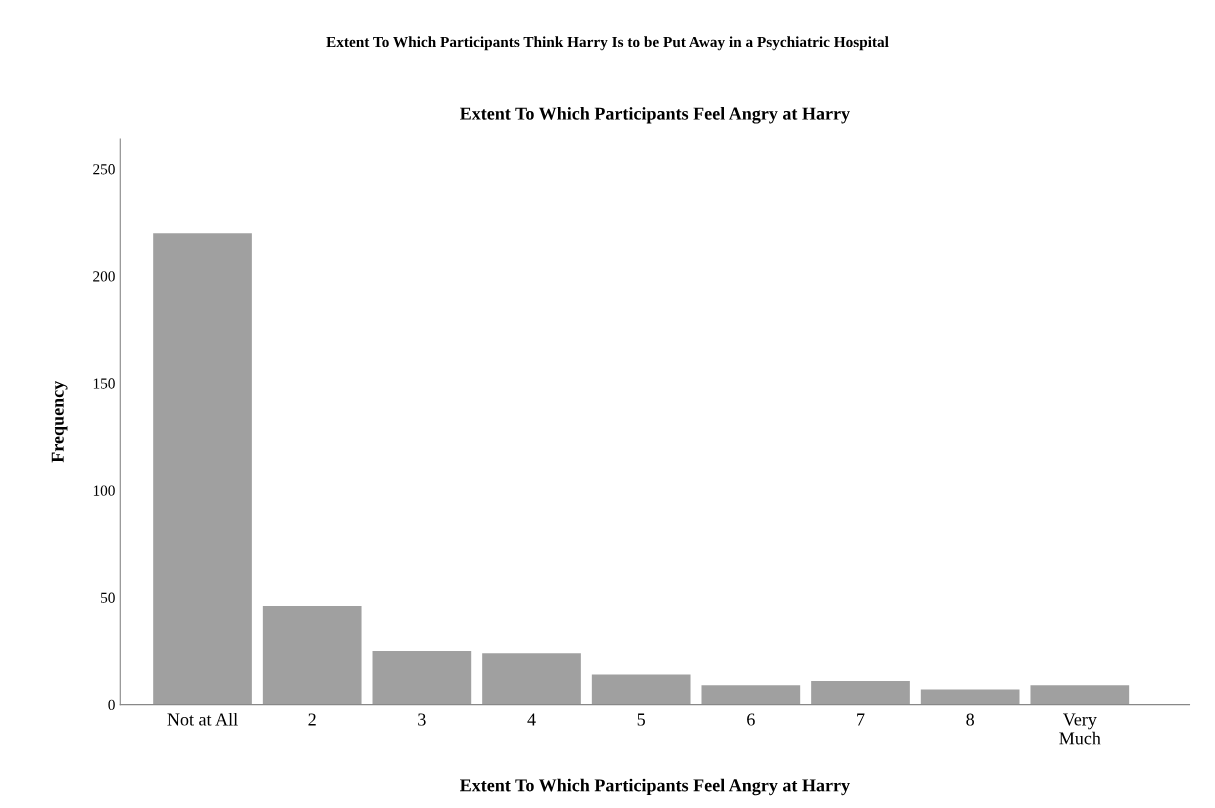 This screenshot has height=808, width=1215. I want to click on x-axis-title: Extent To Which Participants Feel Angry at Harry, so click(655, 787).